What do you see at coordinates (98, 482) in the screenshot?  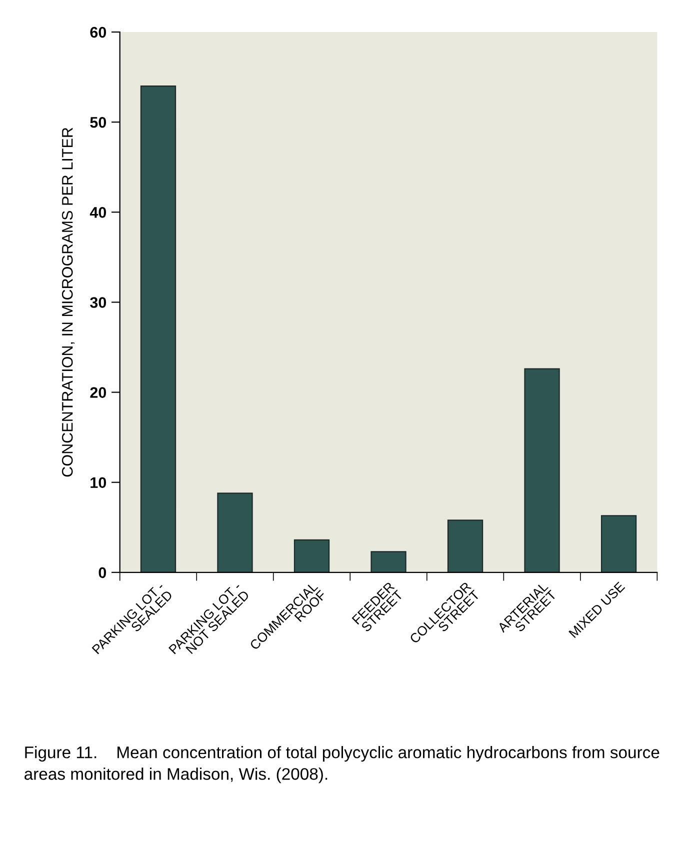 I see `y-tick-label: 10` at bounding box center [98, 482].